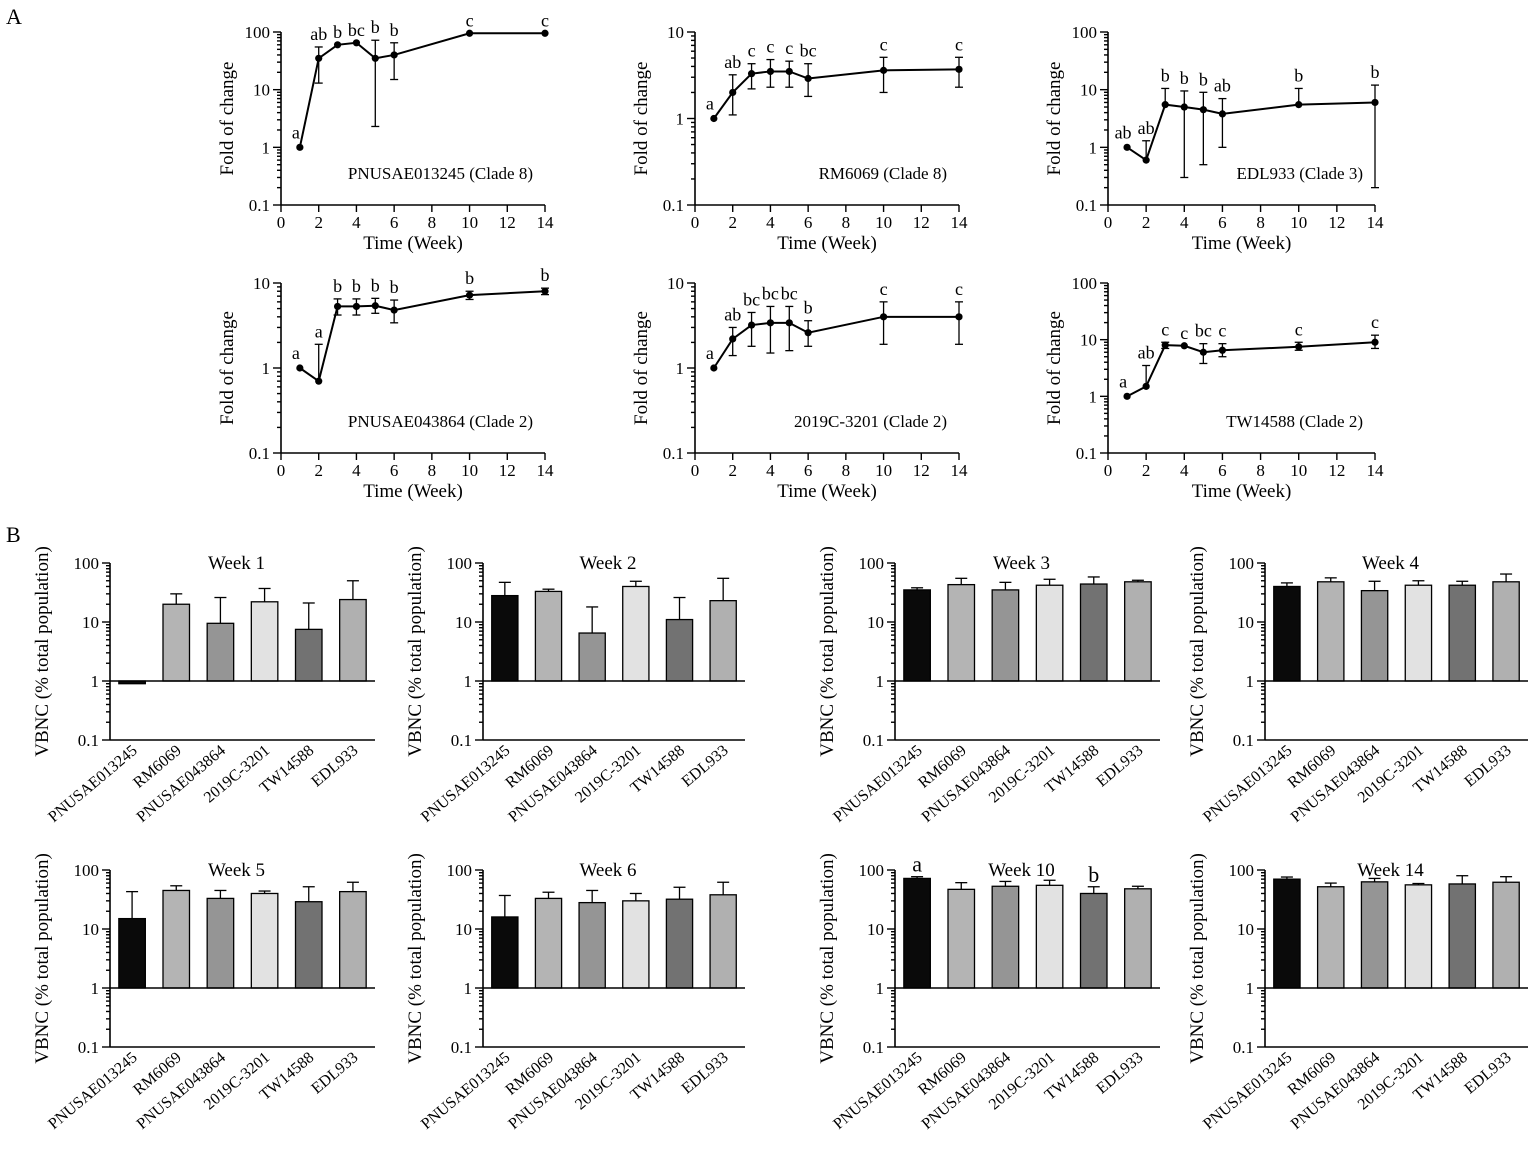 This screenshot has width=1535, height=1153. Describe the element at coordinates (1146, 128) in the screenshot. I see `significance-letter: ab` at that location.